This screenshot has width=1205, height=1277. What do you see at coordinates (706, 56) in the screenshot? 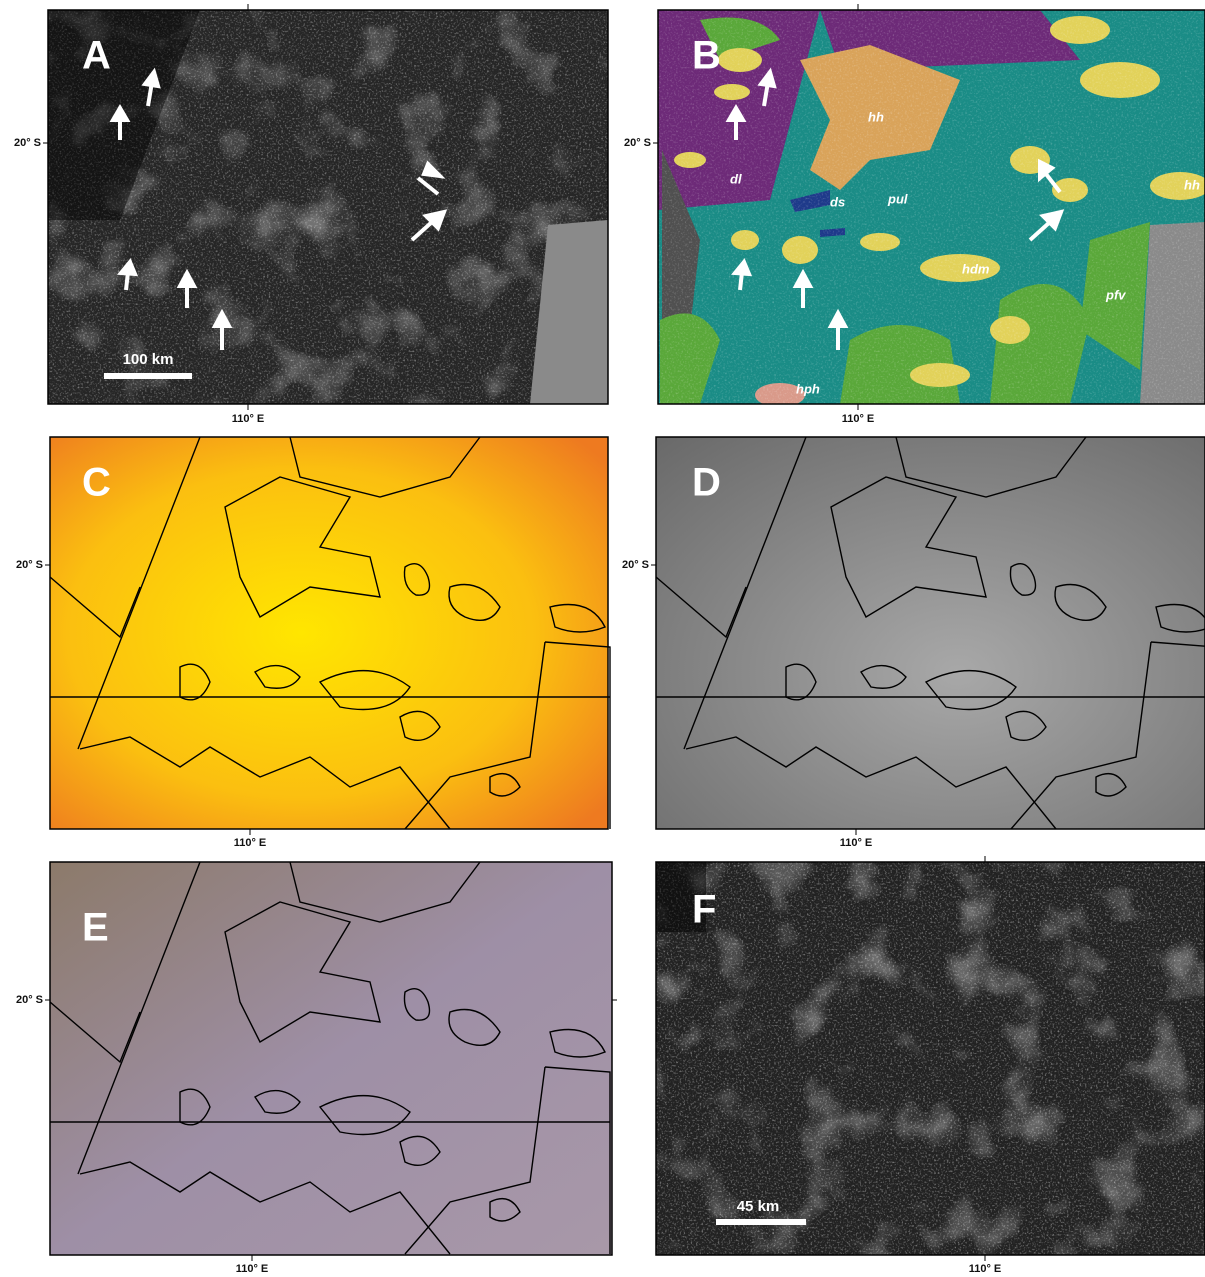
I see `panel-letter: B` at bounding box center [706, 56].